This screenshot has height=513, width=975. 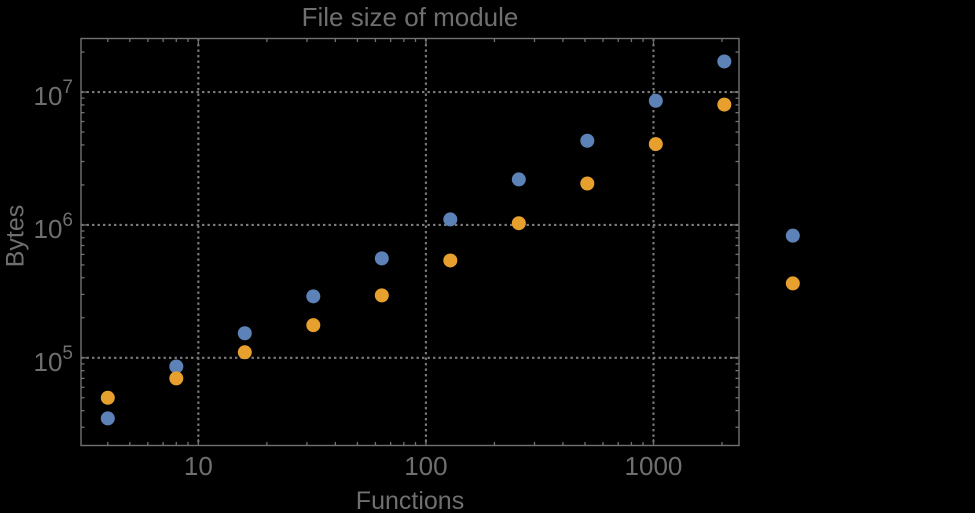 I want to click on x-tick-label-10: 10, so click(x=198, y=466).